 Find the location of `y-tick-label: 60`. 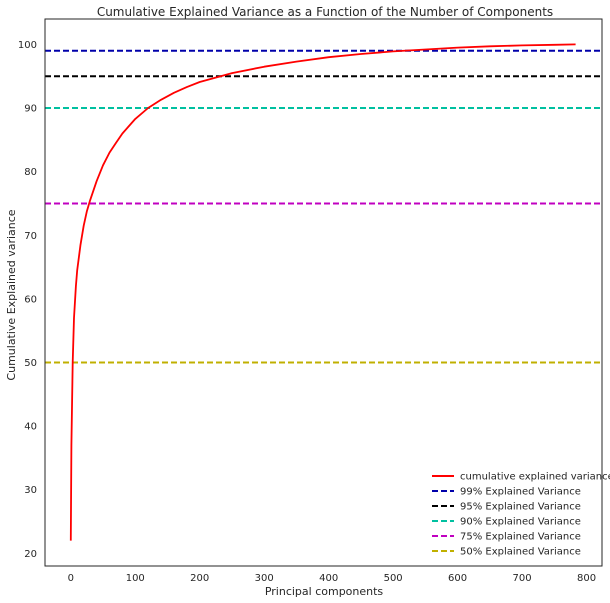

y-tick-label: 60 is located at coordinates (30, 299).